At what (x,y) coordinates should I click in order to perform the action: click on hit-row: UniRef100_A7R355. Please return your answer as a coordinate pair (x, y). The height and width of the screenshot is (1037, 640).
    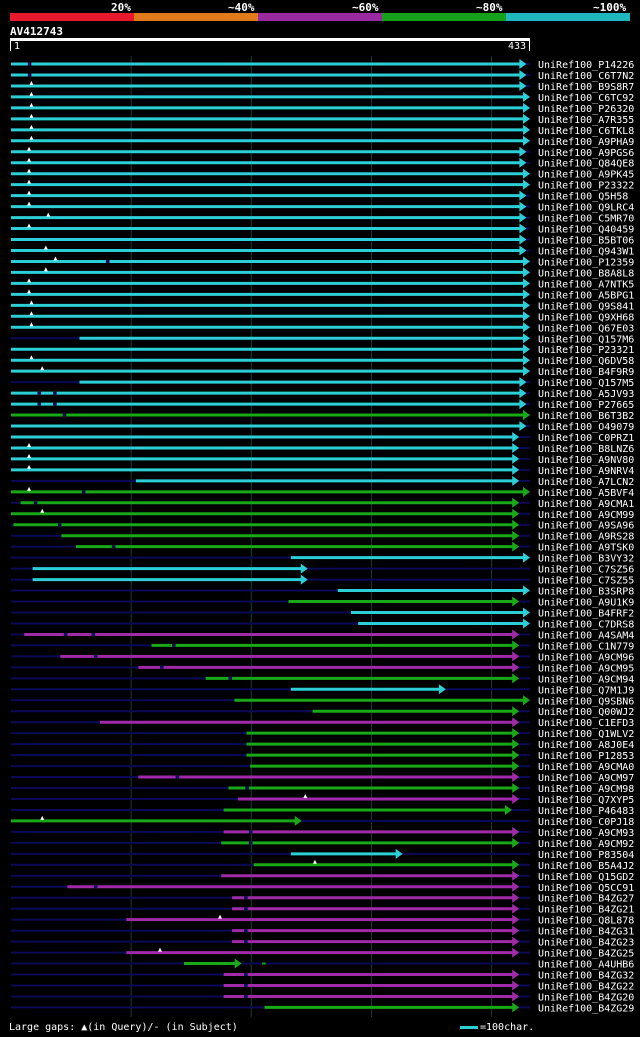
    Looking at the image, I should click on (322, 119).